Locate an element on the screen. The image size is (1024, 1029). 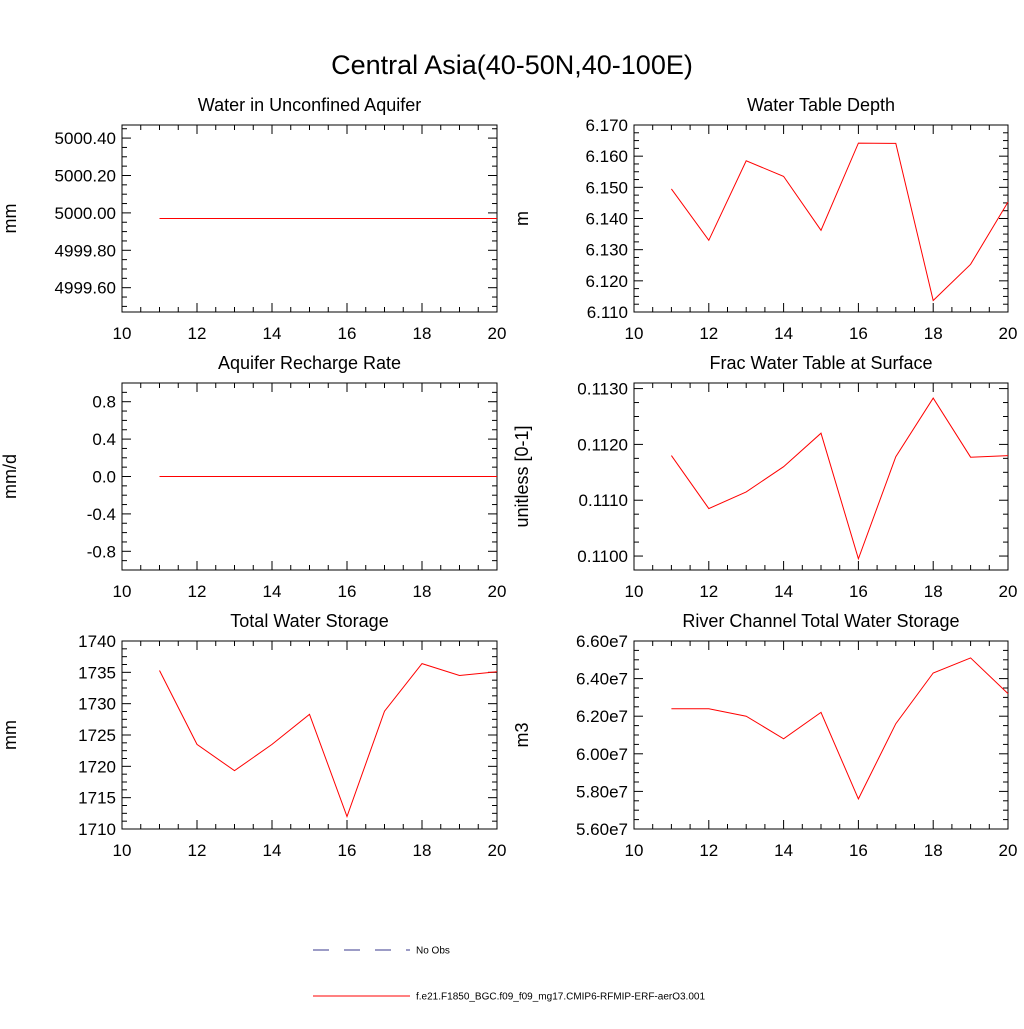
panel-title: Water in Unconfined Aquifer is located at coordinates (309, 105).